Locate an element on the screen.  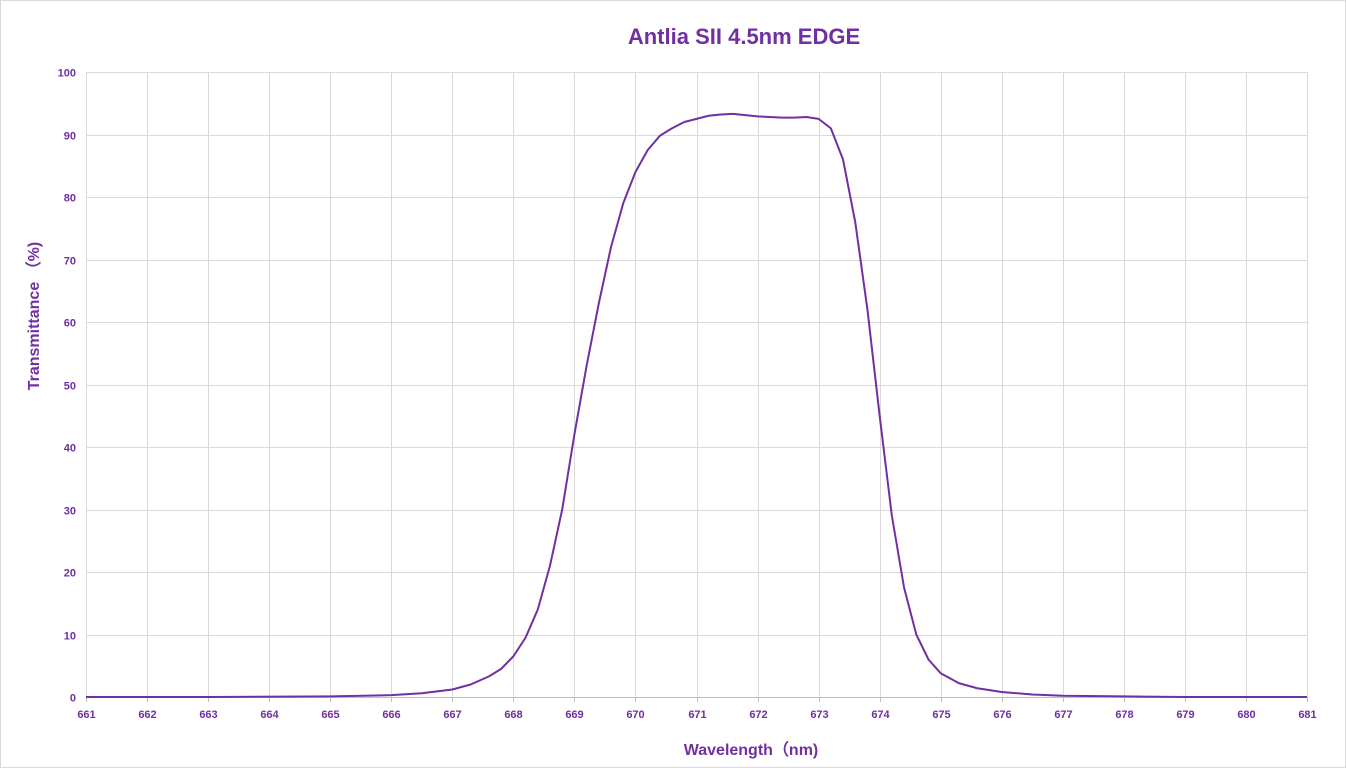
x-tick-label: 676 is located at coordinates (1002, 715).